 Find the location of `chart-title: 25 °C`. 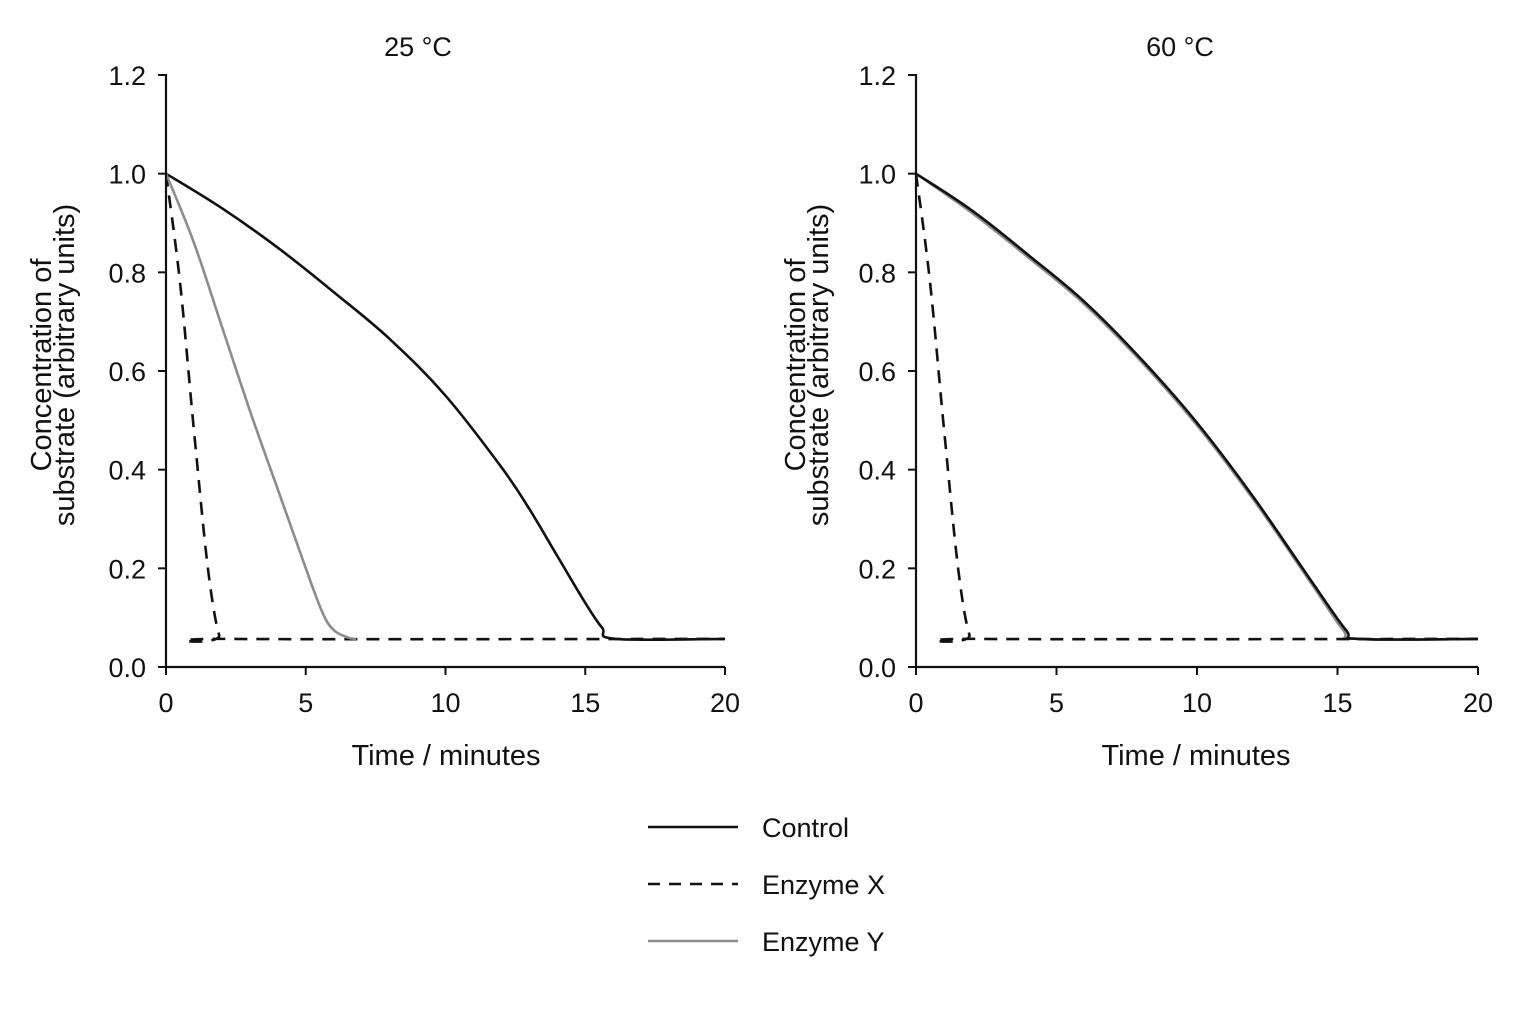

chart-title: 25 °C is located at coordinates (418, 47).